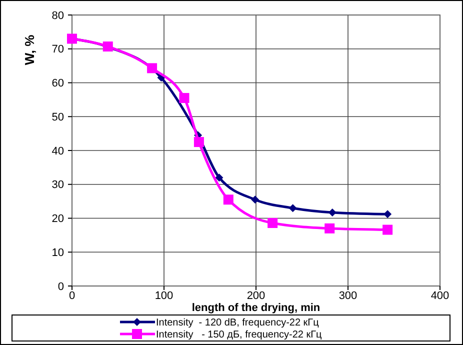  Describe the element at coordinates (72, 296) in the screenshot. I see `x-tick-label: 0` at that location.